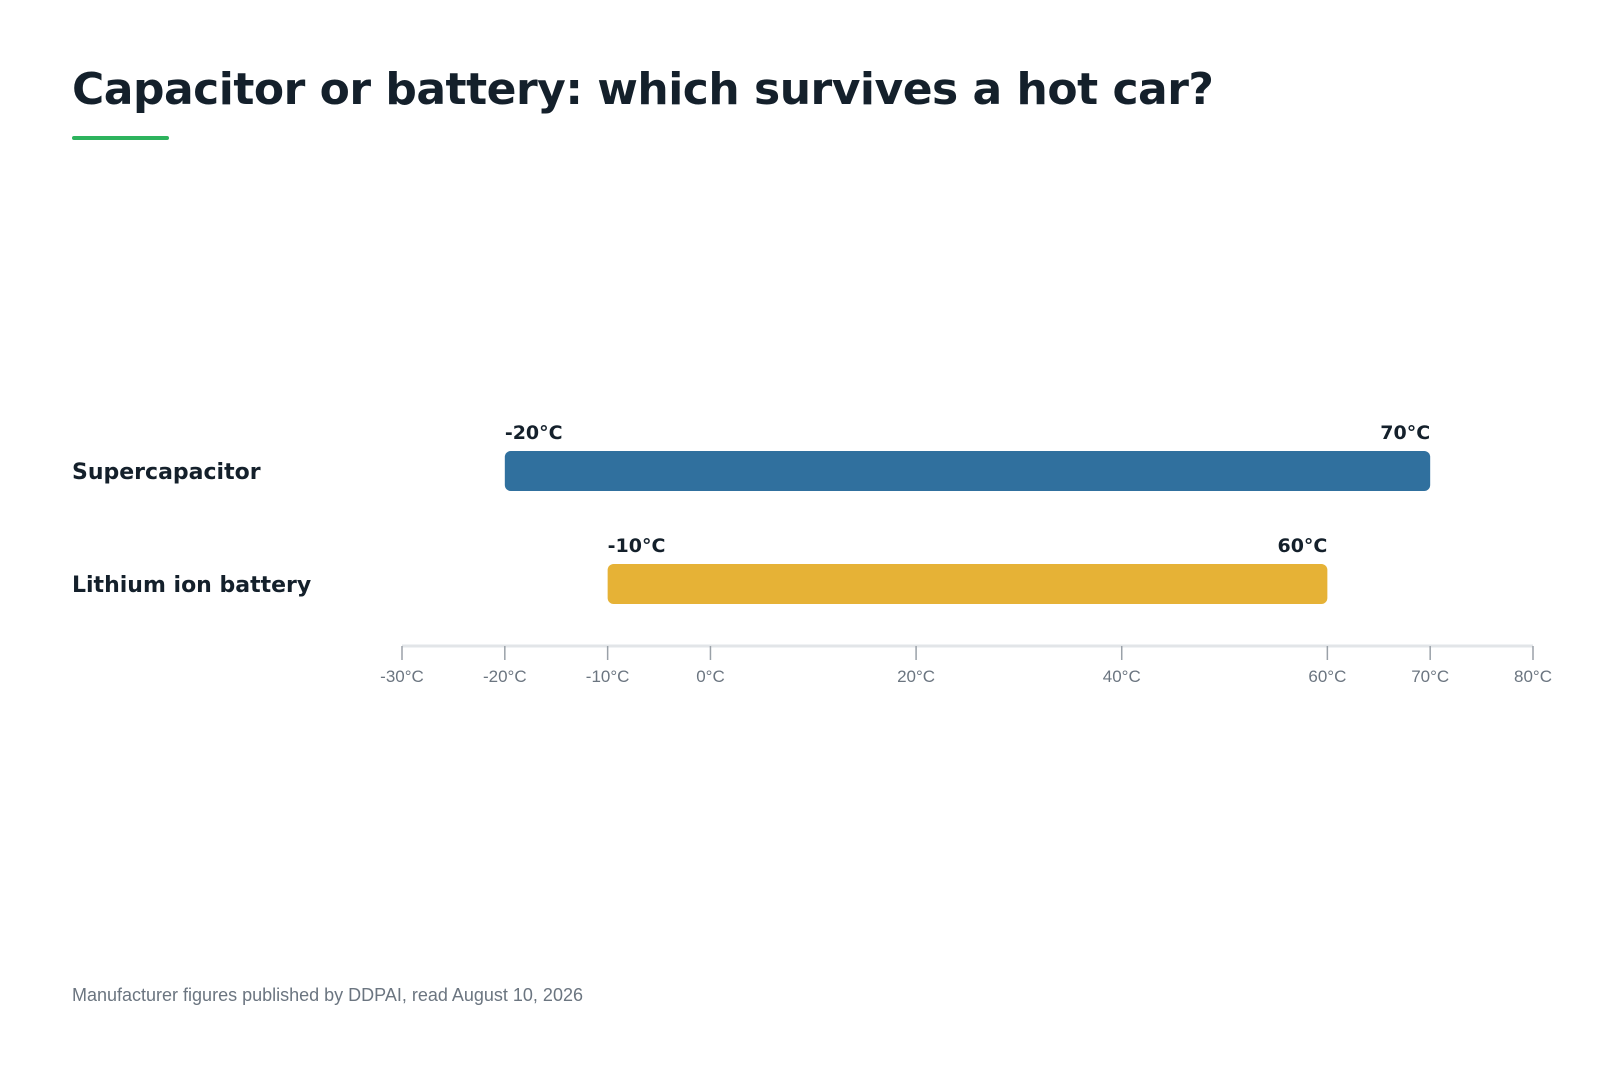 The width and height of the screenshot is (1600, 1067). What do you see at coordinates (966, 665) in the screenshot?
I see `x-axis: -30°C -20°C -10°C 0°C 20°C 40°C 60°C 70°C 80°C` at bounding box center [966, 665].